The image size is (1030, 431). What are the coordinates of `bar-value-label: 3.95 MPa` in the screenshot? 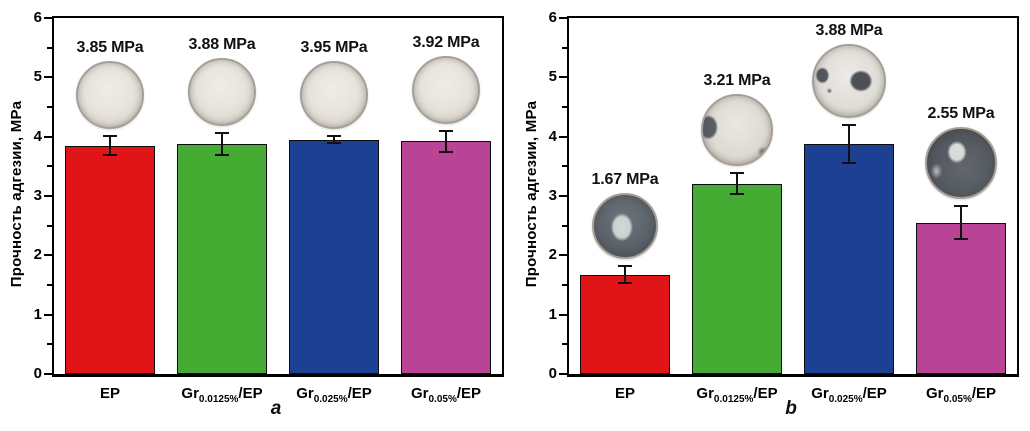 It's located at (334, 47).